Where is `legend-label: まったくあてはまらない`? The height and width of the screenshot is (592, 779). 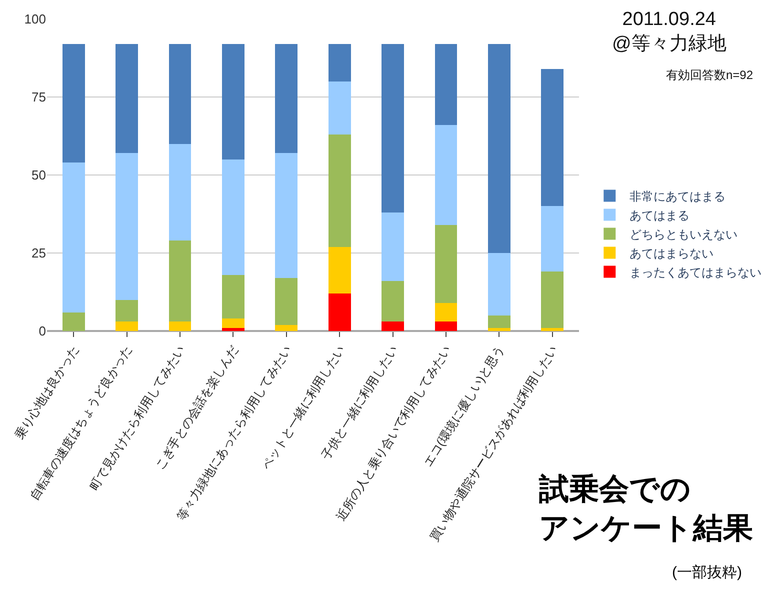 legend-label: まったくあてはまらない is located at coordinates (696, 272).